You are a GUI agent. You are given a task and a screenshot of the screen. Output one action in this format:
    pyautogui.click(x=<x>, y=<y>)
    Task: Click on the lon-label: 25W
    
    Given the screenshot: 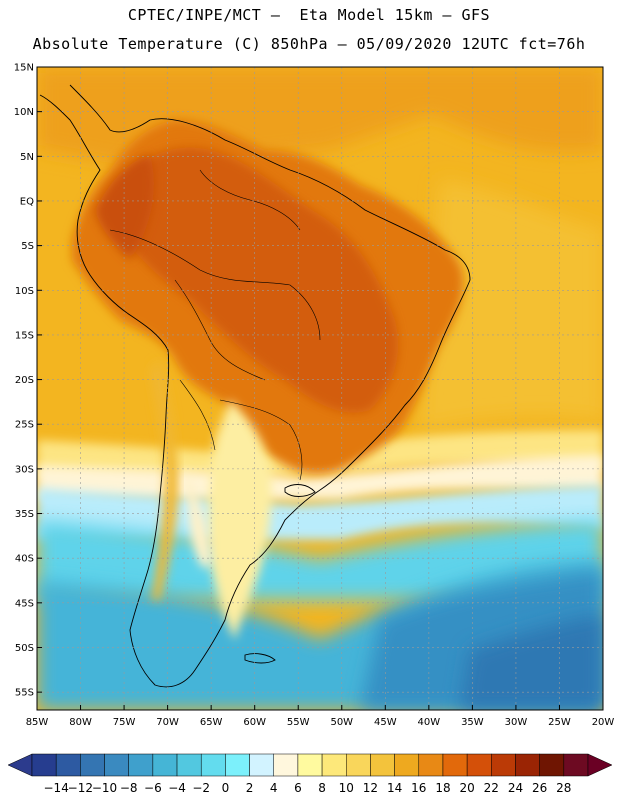 What is the action you would take?
    pyautogui.click(x=559, y=722)
    